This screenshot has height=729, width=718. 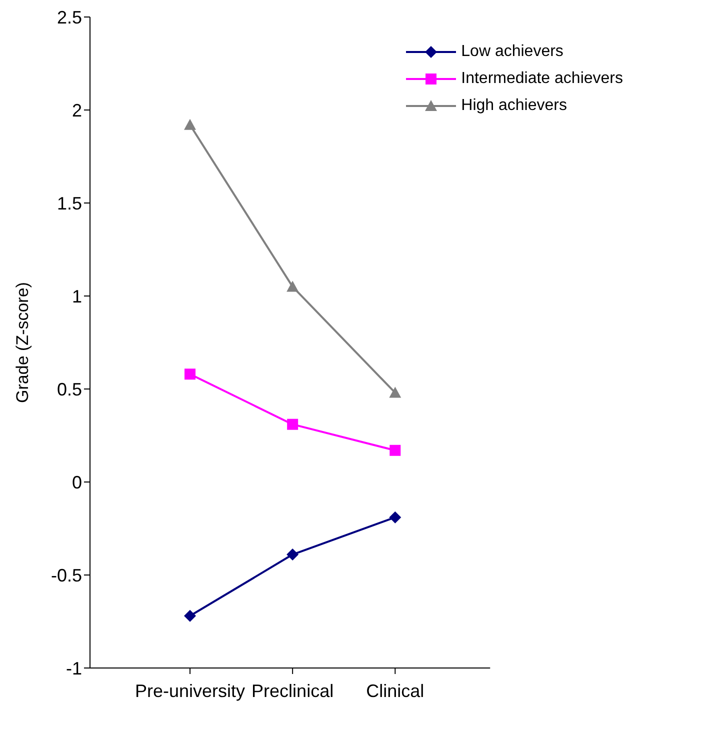 I want to click on legend-label: High achievers, so click(x=514, y=105).